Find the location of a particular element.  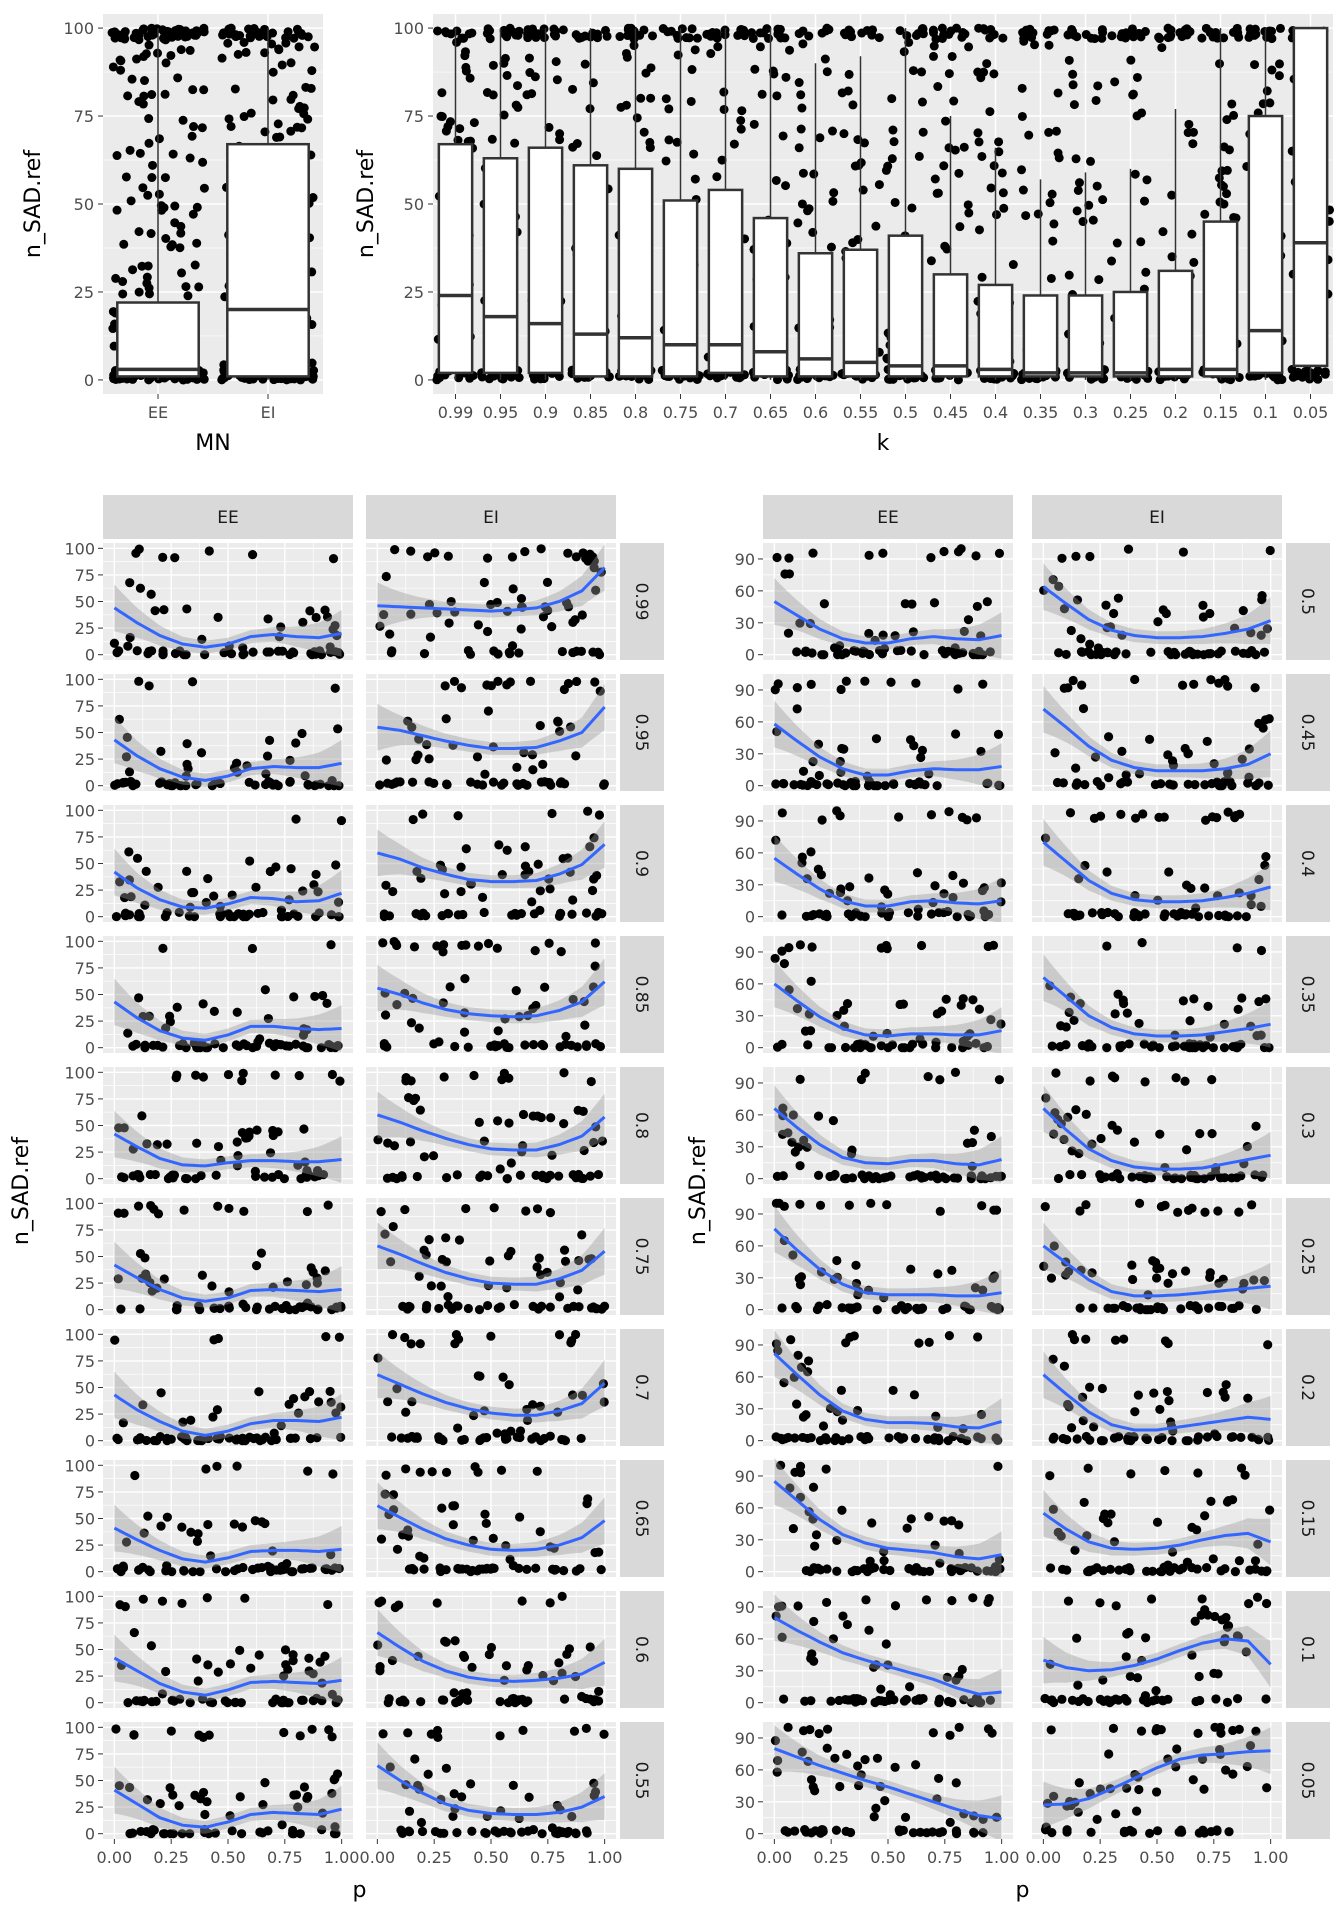

facet-panel-EE-0.35 is located at coordinates (888, 994).